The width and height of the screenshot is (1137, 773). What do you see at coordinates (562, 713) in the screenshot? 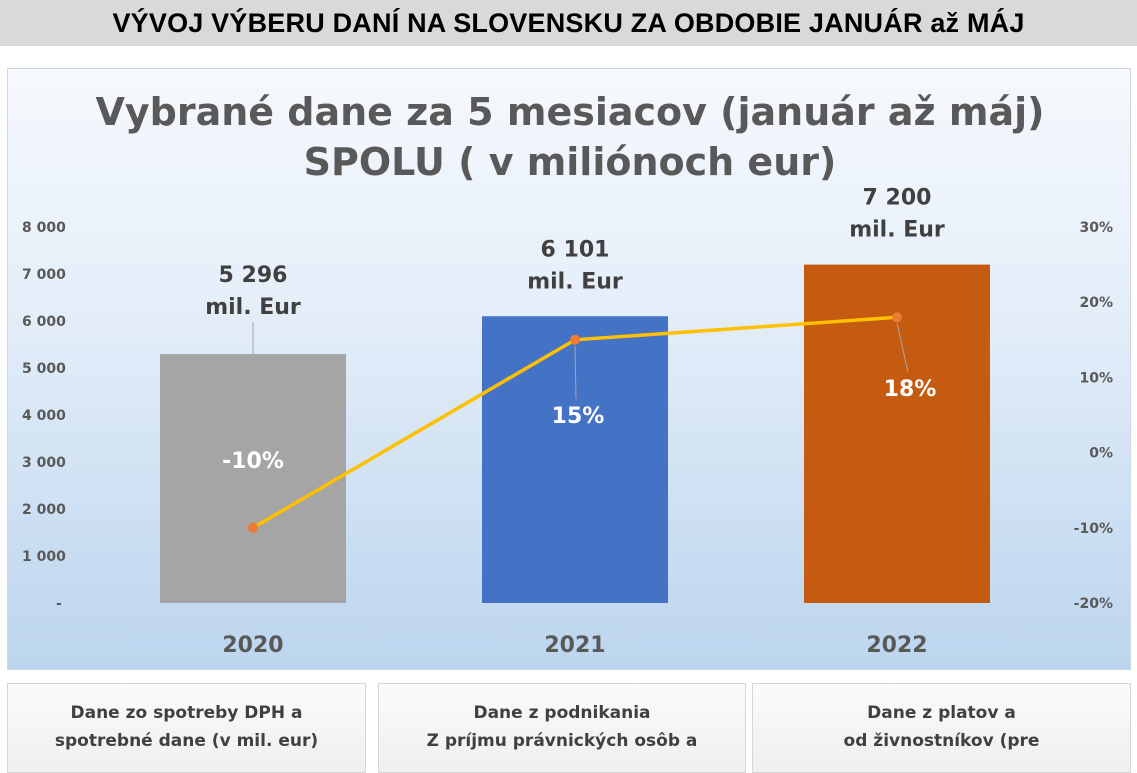
I see `card-line: Dane z podnikania` at bounding box center [562, 713].